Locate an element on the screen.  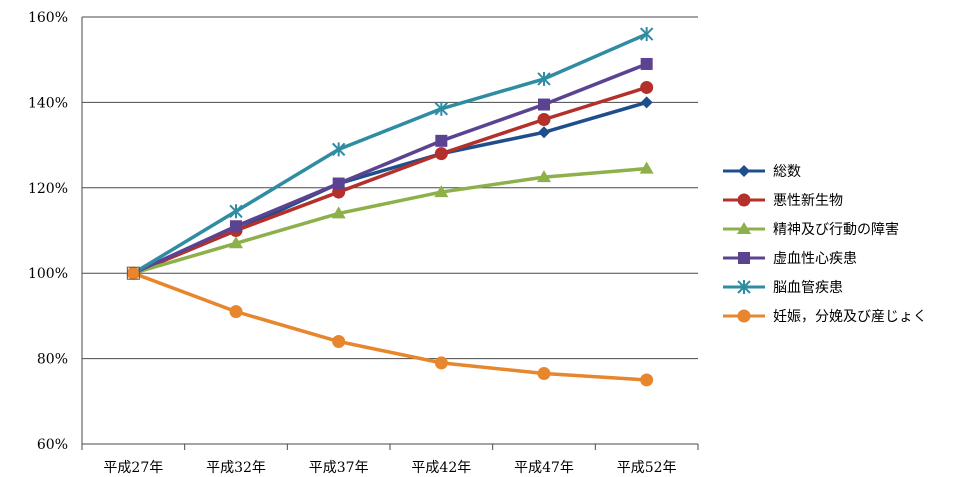
legend-item: 悪性新生物 is located at coordinates (783, 201).